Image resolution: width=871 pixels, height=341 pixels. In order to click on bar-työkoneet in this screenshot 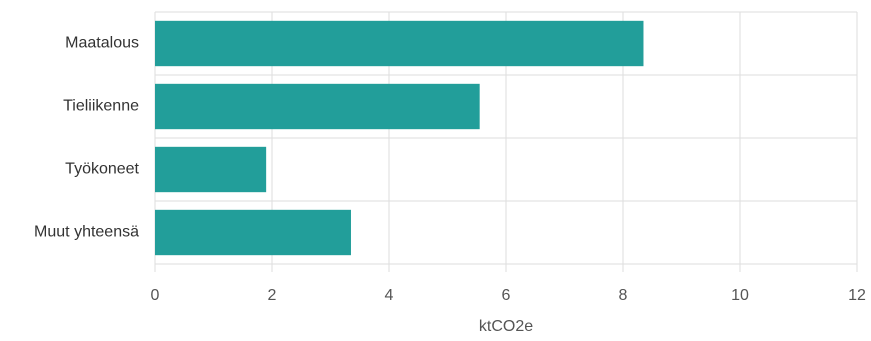, I will do `click(211, 169)`.